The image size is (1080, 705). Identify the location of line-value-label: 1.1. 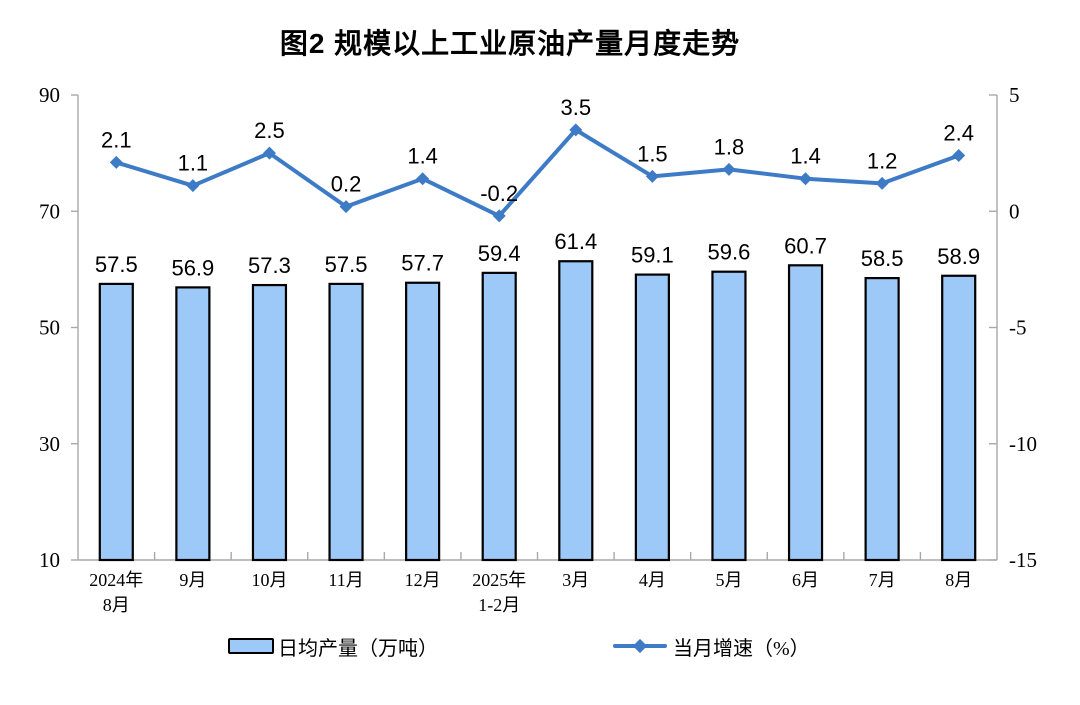
(193, 163).